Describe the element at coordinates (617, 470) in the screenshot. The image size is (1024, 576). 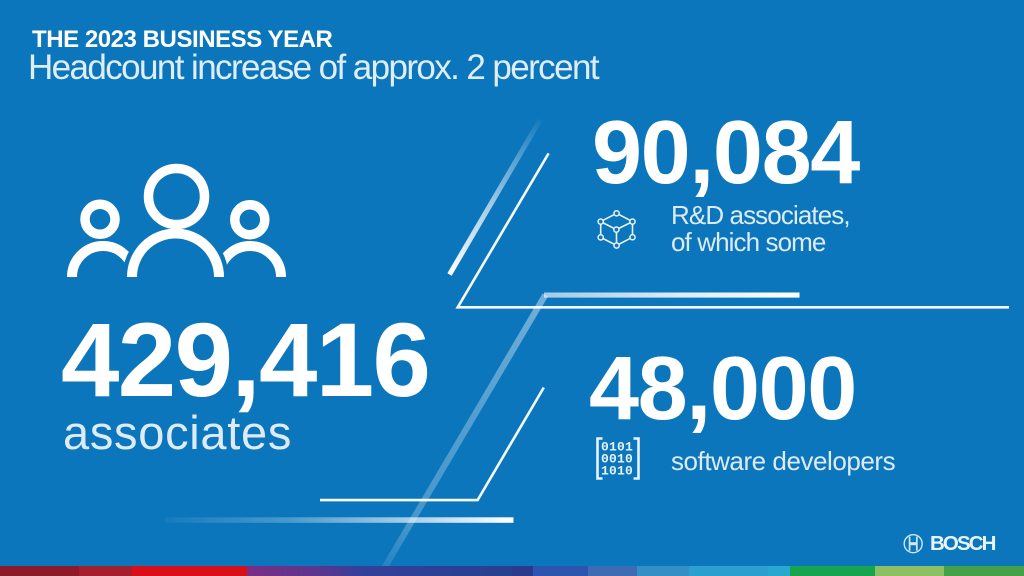
I see `svg-text: 1010` at that location.